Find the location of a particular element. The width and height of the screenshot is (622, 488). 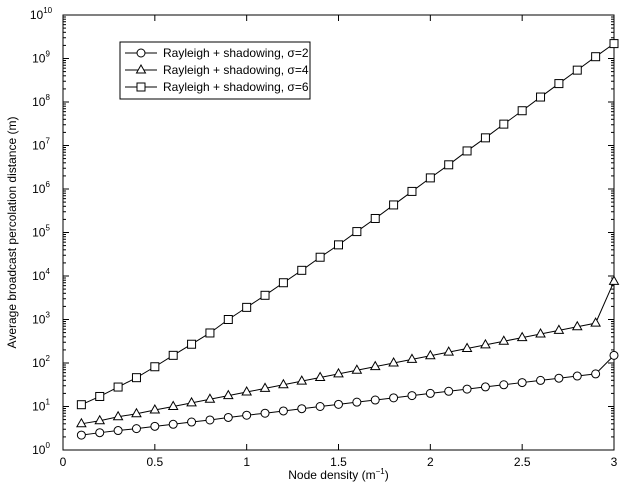

y-tick-label: 10⁷ is located at coordinates (41, 145).